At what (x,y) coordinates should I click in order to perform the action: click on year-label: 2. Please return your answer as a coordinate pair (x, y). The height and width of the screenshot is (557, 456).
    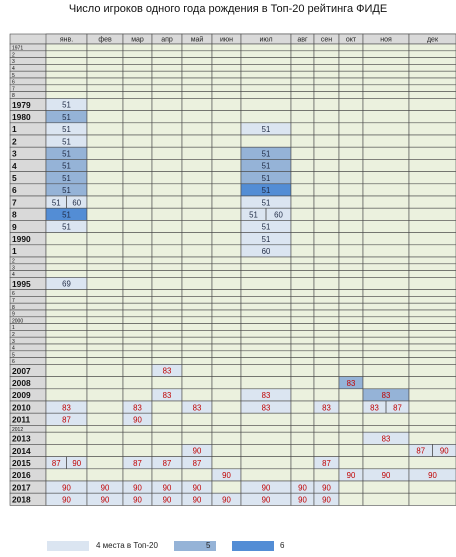
    Looking at the image, I should click on (14, 141).